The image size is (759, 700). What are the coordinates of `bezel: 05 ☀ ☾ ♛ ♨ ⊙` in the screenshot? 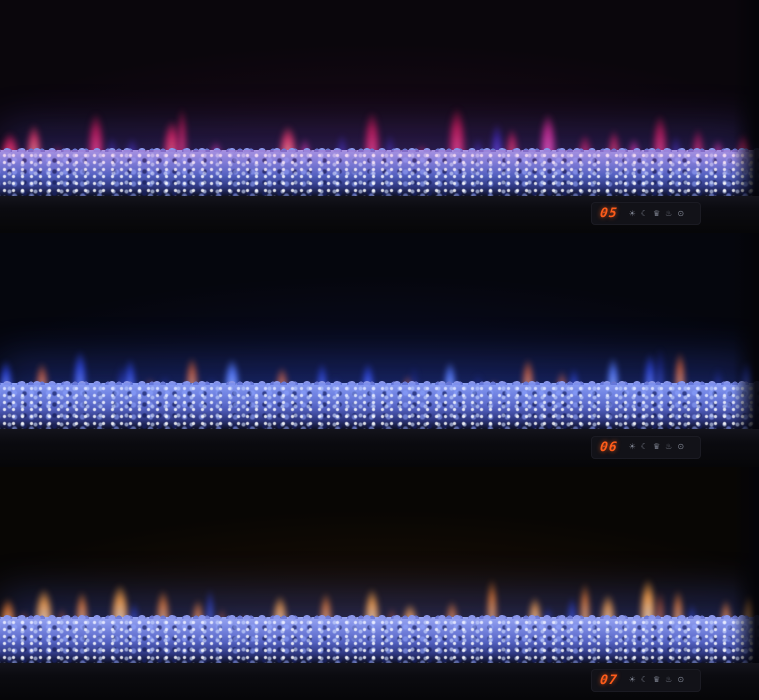 It's located at (379, 215).